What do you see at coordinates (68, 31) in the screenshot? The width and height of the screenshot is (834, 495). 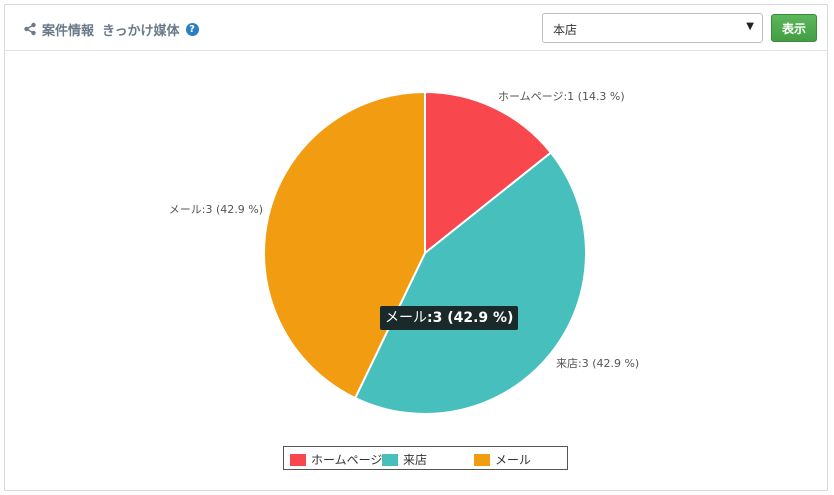 I see `title-section: 案件情報` at bounding box center [68, 31].